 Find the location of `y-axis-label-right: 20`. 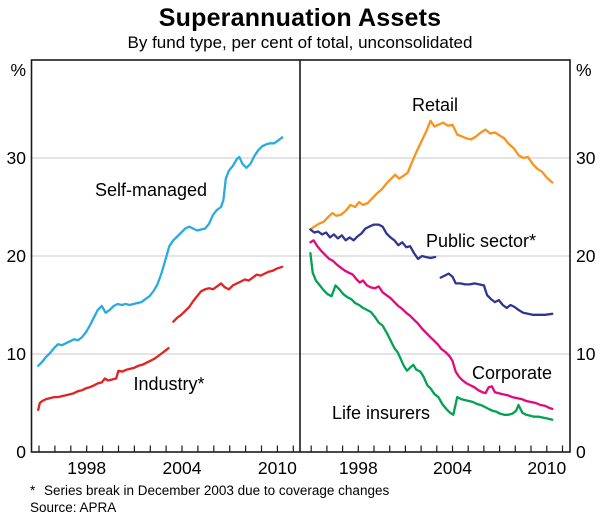

y-axis-label-right: 20 is located at coordinates (586, 256).